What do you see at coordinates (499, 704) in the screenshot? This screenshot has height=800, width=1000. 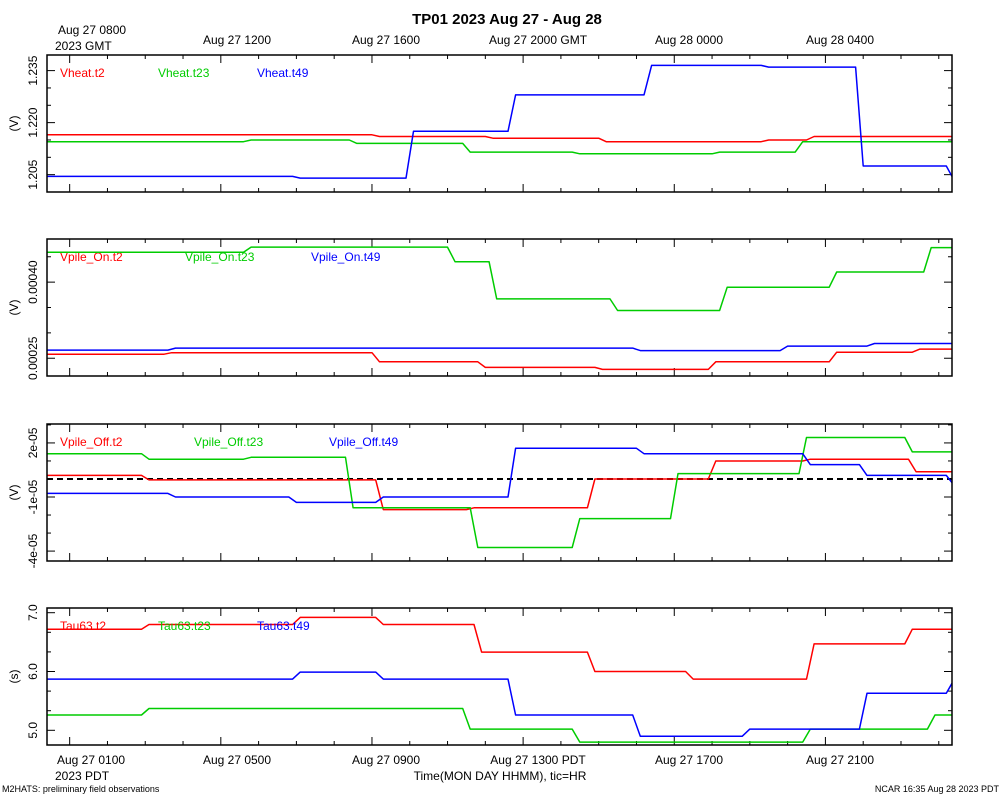 I see `series-line-tau63-t49` at bounding box center [499, 704].